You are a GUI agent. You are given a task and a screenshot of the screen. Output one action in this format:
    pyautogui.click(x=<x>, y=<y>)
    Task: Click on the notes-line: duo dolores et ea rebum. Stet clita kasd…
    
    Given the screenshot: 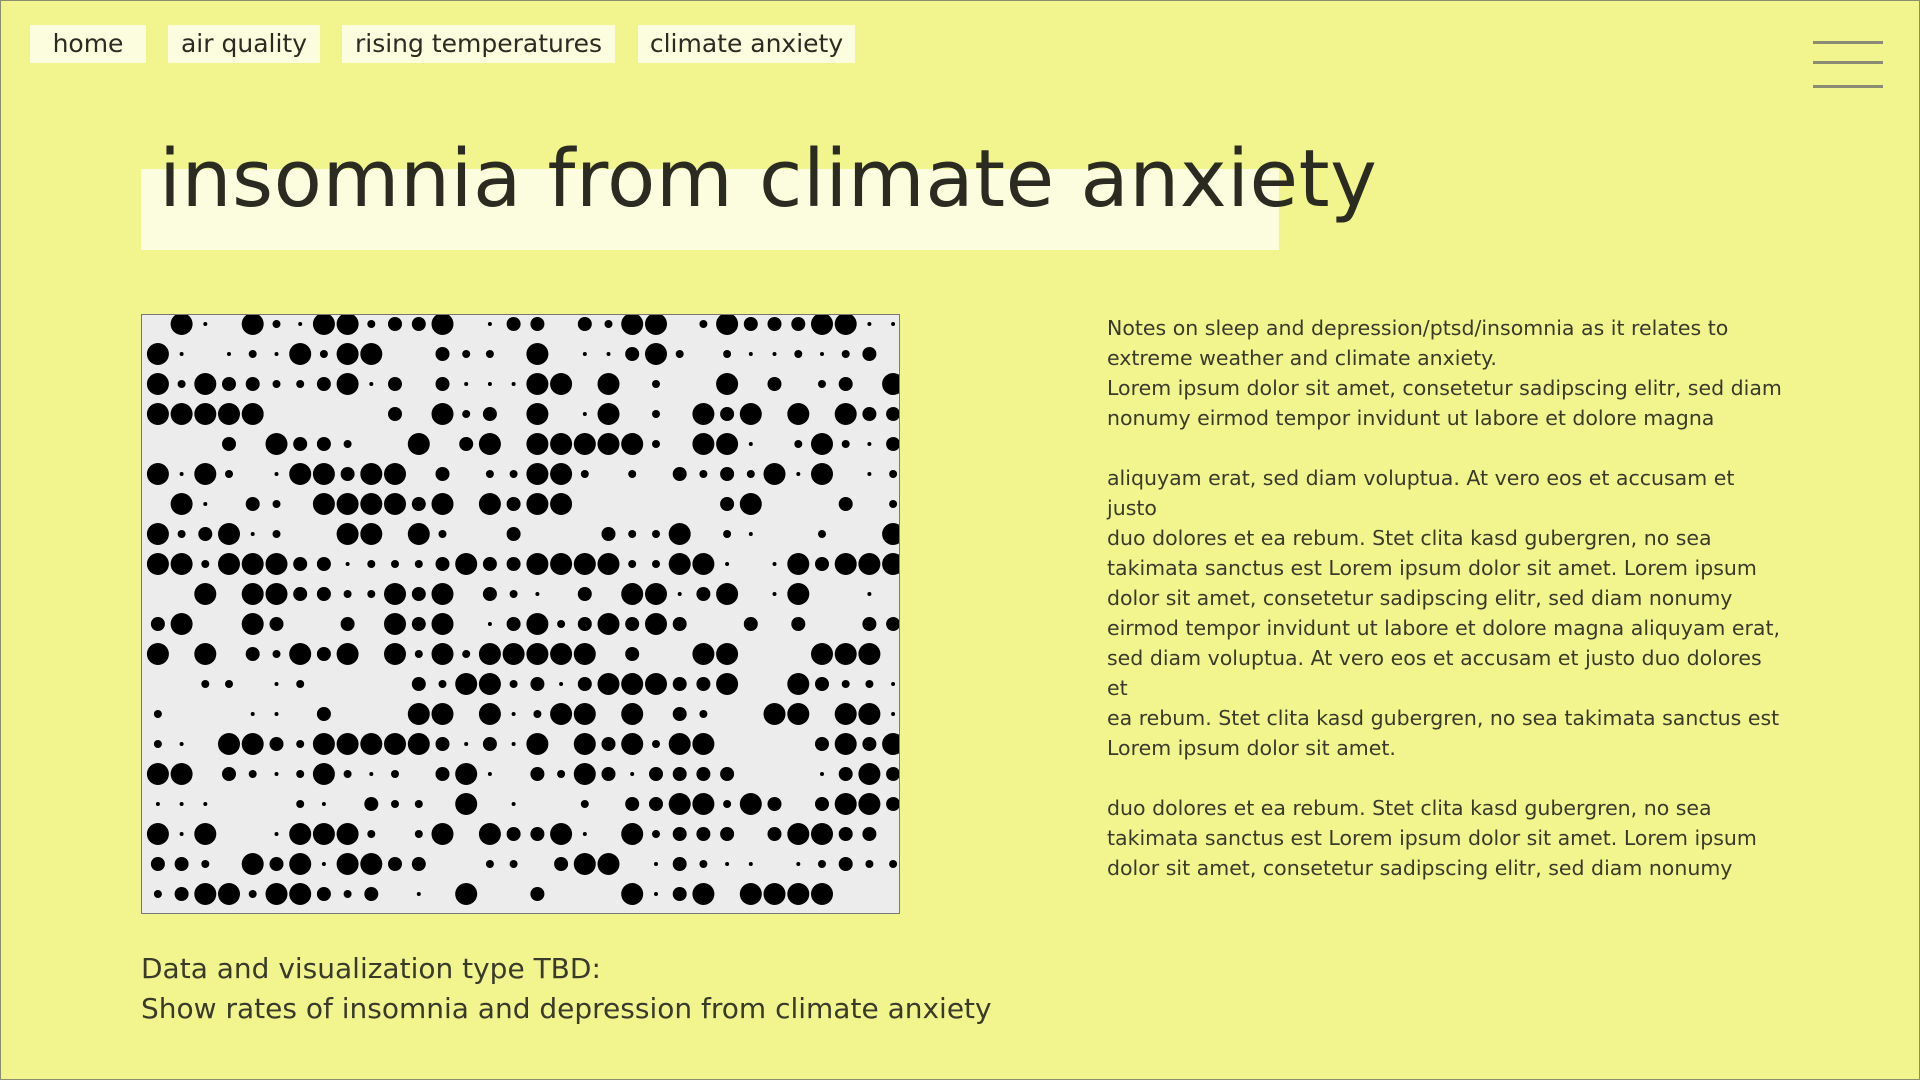 What is the action you would take?
    pyautogui.click(x=1409, y=538)
    